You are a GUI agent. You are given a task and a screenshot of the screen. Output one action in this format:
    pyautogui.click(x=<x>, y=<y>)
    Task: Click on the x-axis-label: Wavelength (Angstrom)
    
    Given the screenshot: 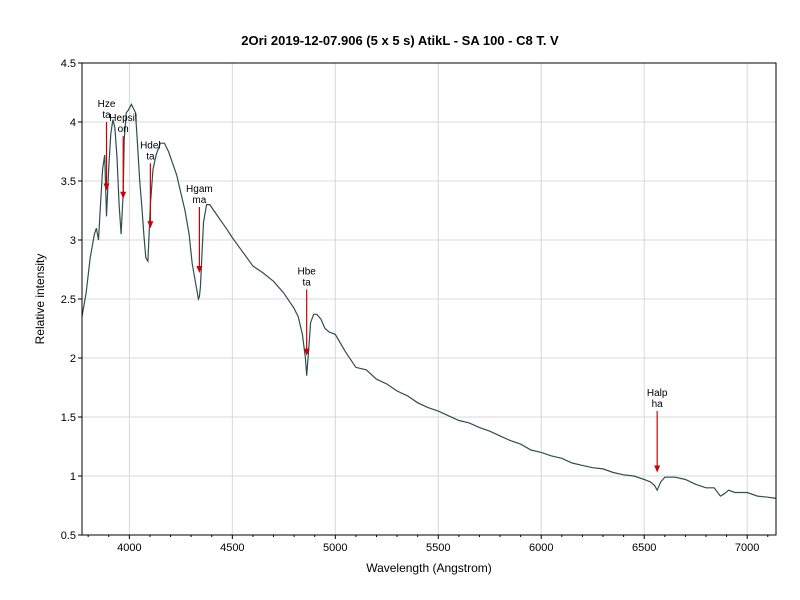 What is the action you would take?
    pyautogui.click(x=429, y=568)
    